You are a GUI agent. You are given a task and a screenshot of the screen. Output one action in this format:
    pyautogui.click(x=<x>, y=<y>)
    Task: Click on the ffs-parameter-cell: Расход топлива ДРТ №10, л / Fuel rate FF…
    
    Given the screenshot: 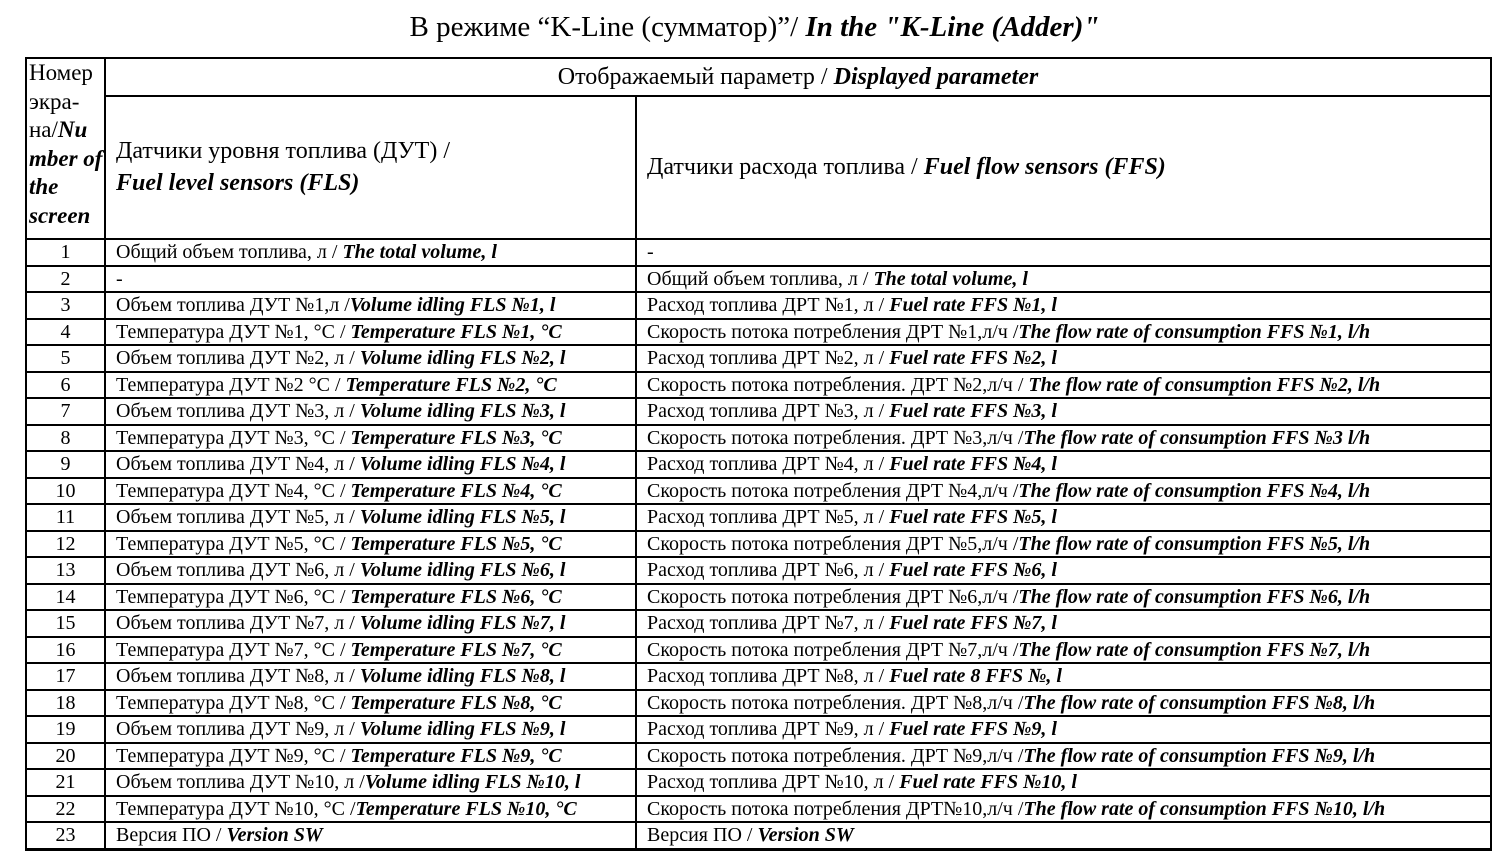 What is the action you would take?
    pyautogui.click(x=1063, y=782)
    